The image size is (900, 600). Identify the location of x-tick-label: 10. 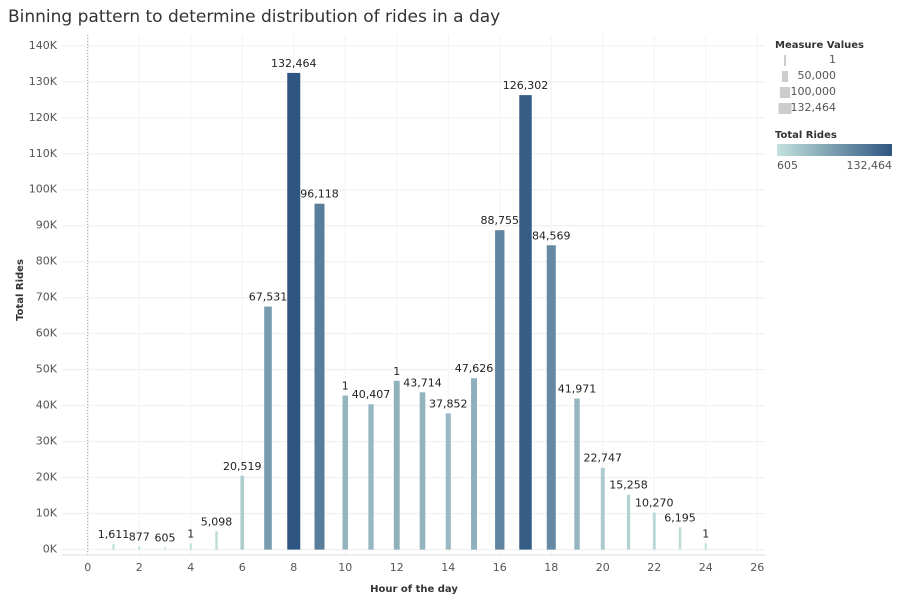
(345, 567).